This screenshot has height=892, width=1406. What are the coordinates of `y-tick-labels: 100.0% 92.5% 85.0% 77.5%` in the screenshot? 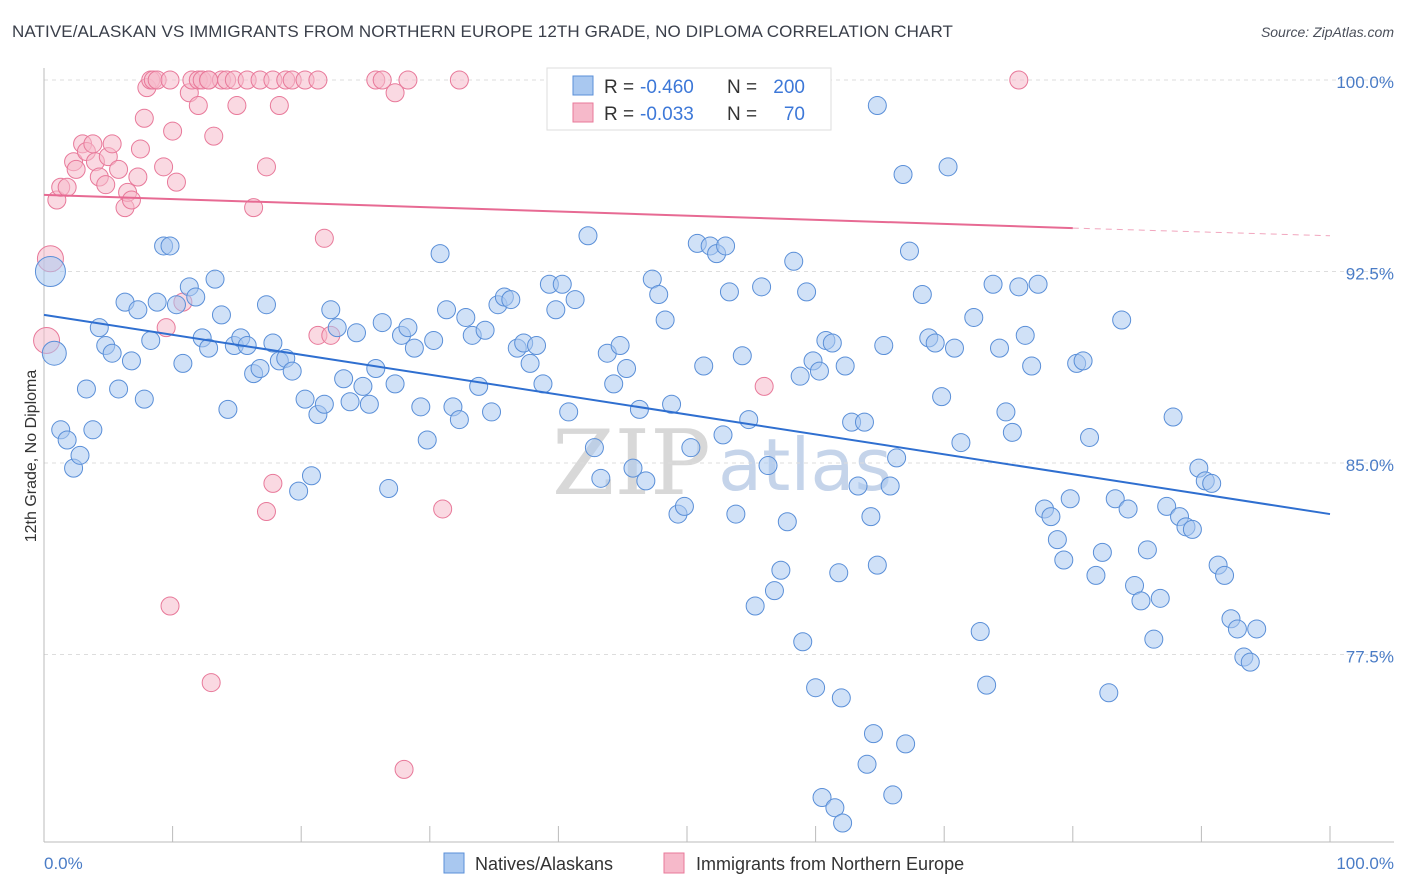 It's located at (1365, 370).